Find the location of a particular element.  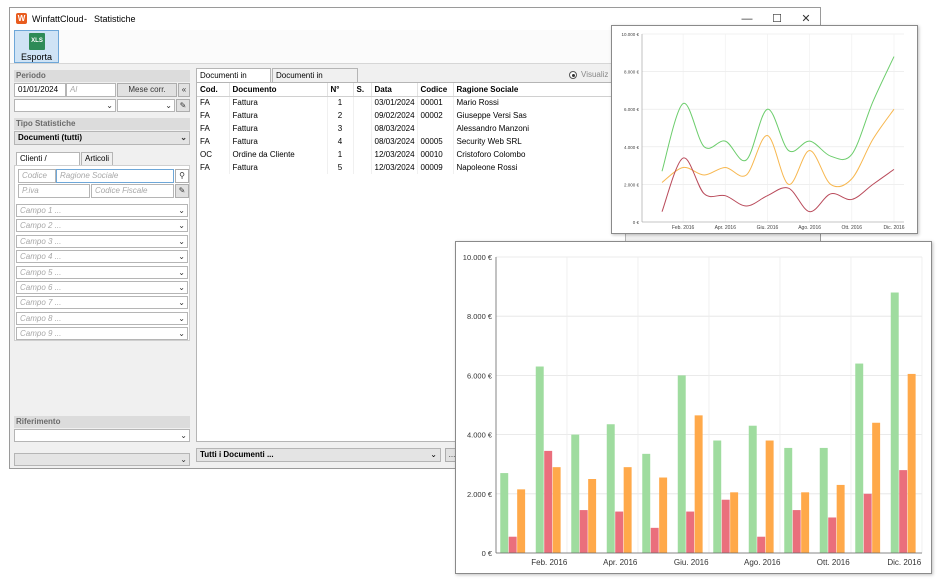

column-header: Cod. is located at coordinates (213, 90).